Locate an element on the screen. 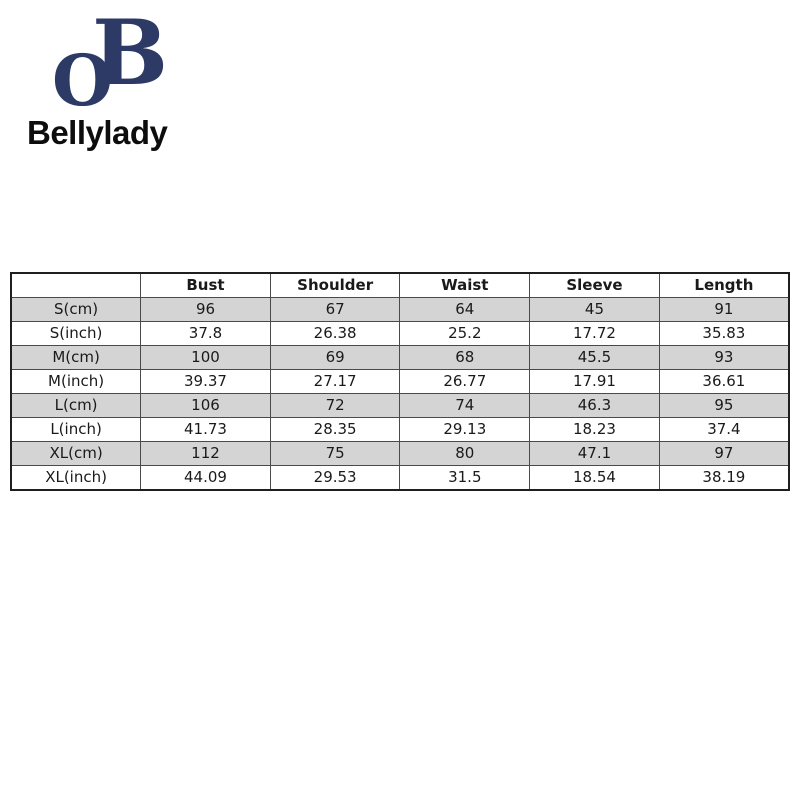 This screenshot has height=800, width=800. table-row: M(inch) 39.37 27.17 26.77 17.91 36.61 is located at coordinates (400, 381).